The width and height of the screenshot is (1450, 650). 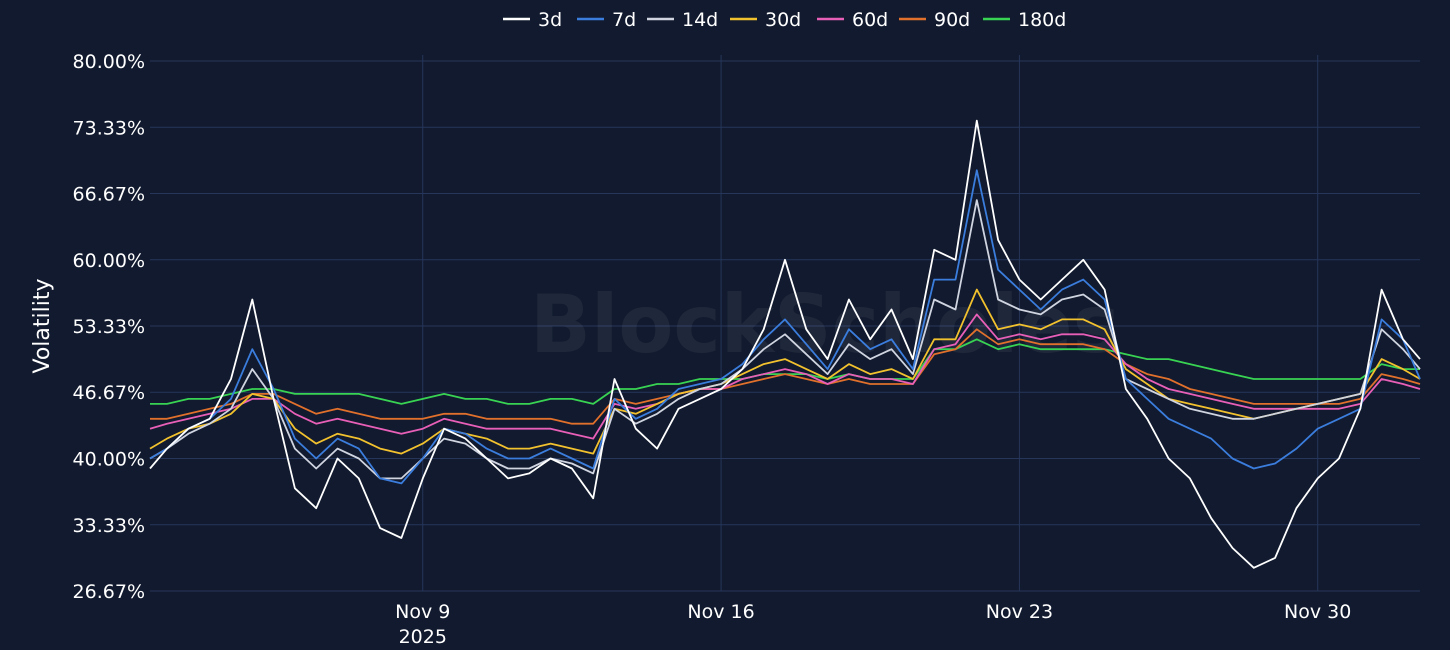 What do you see at coordinates (423, 637) in the screenshot?
I see `x-tick-year-label: 2025` at bounding box center [423, 637].